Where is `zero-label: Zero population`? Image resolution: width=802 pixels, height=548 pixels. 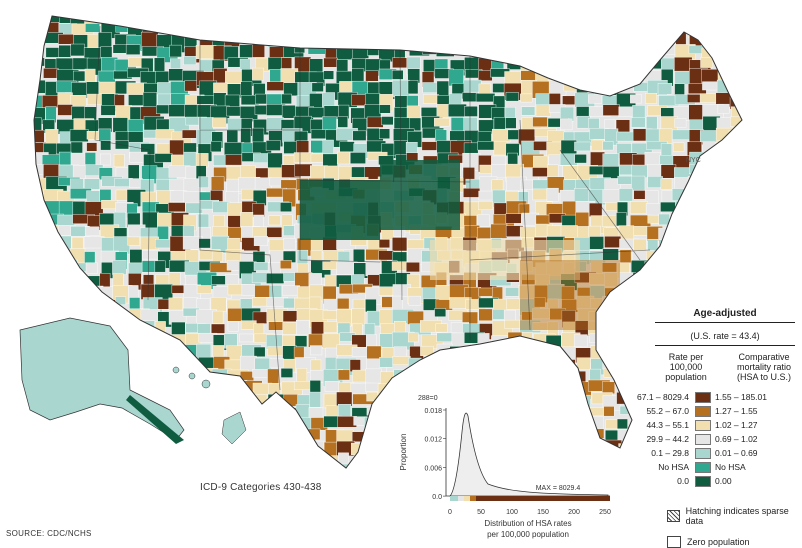
zero-label: Zero population is located at coordinates (718, 542).